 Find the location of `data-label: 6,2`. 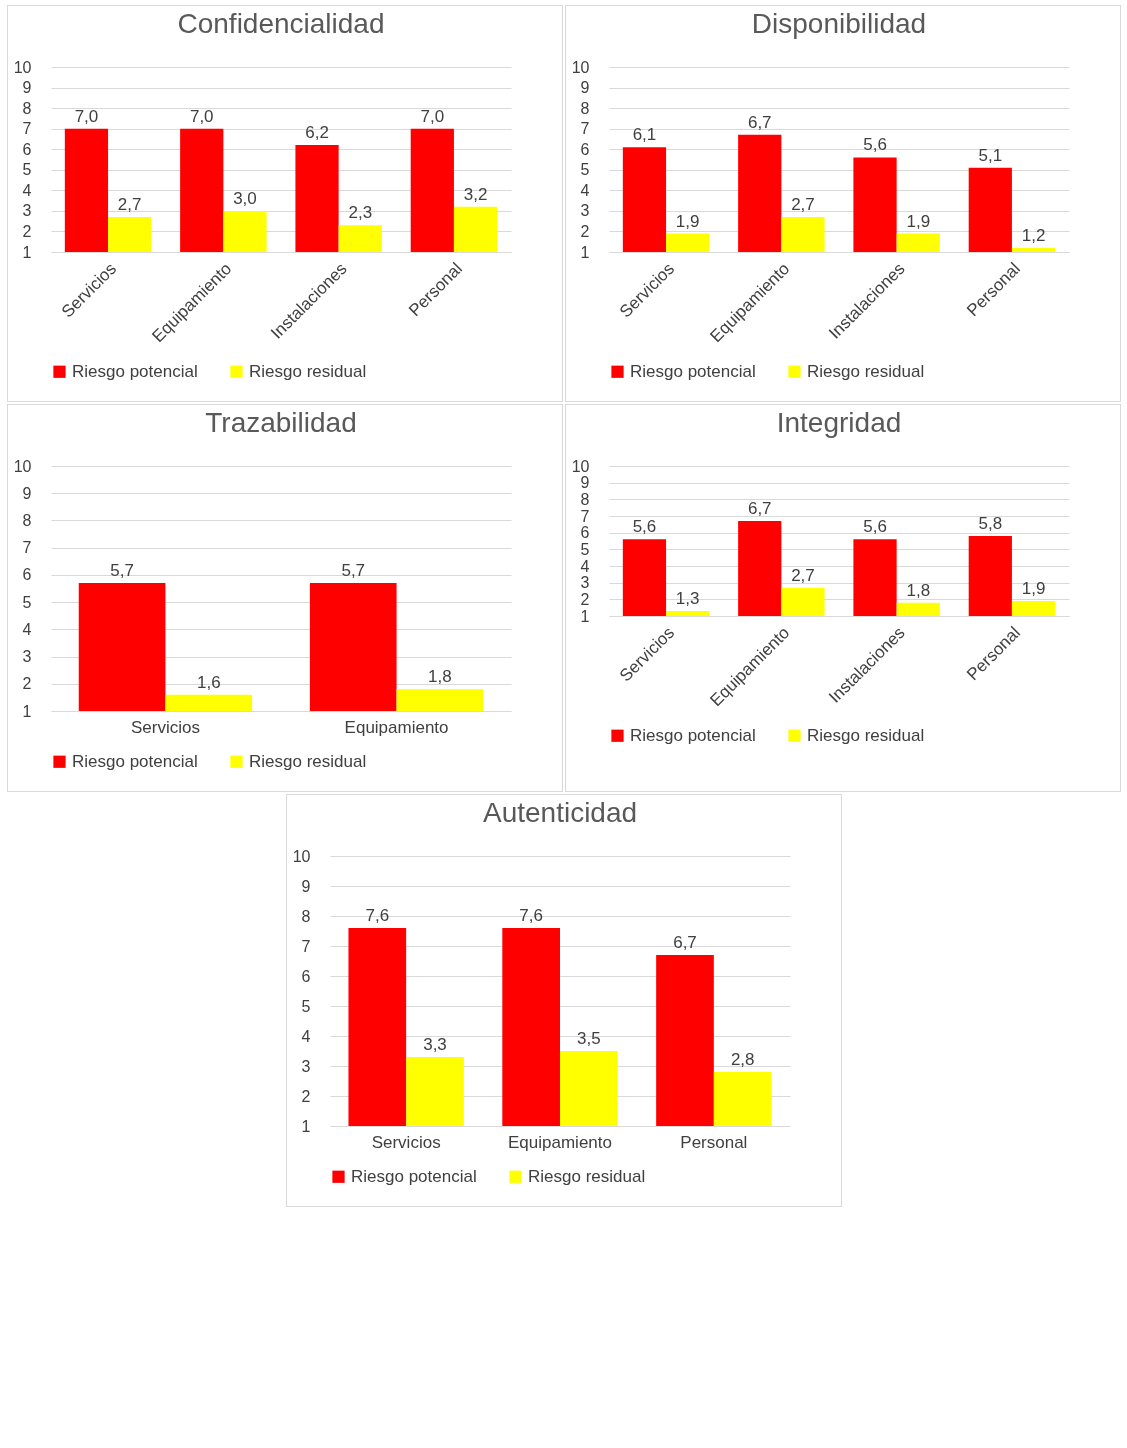

data-label: 6,2 is located at coordinates (317, 133).